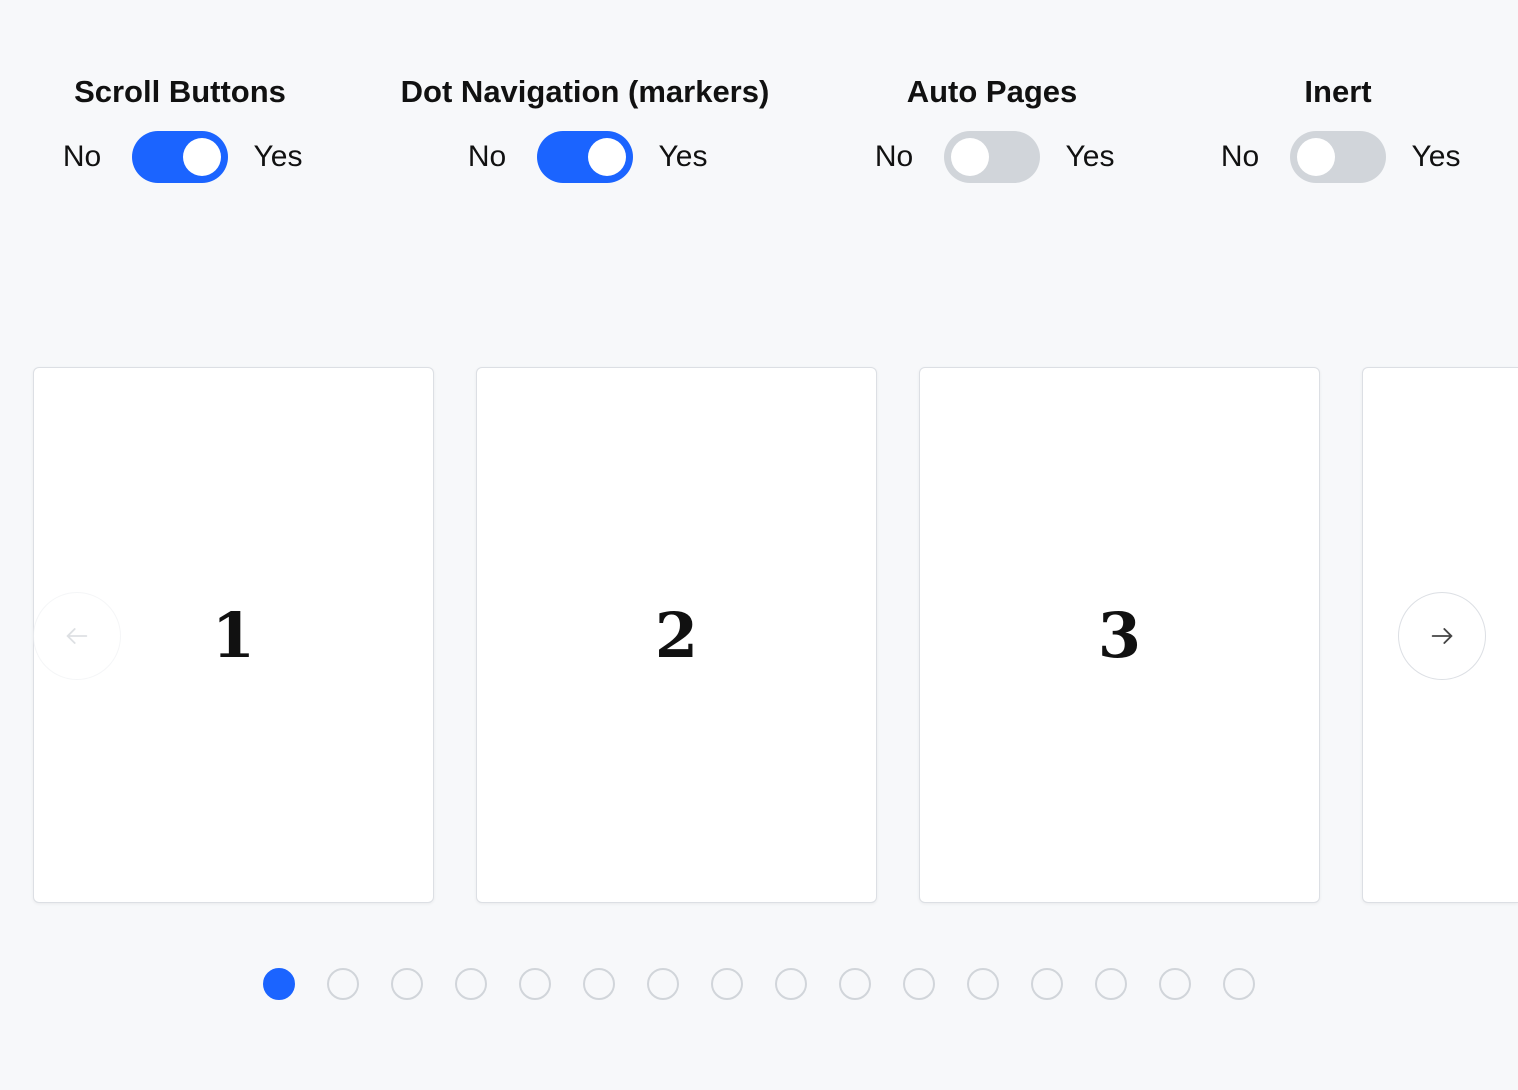  Describe the element at coordinates (180, 91) in the screenshot. I see `toggle-title: Scroll Buttons` at that location.